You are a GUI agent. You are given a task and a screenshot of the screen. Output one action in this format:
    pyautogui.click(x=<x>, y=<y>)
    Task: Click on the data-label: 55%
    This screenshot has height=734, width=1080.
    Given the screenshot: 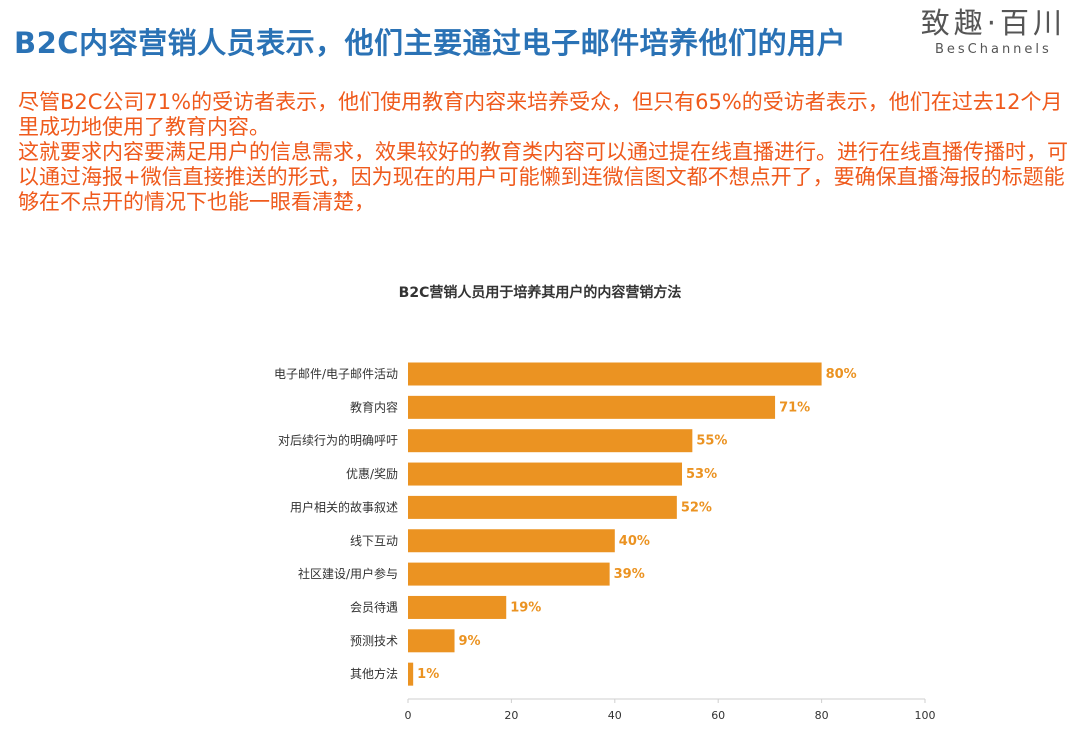 What is the action you would take?
    pyautogui.click(x=711, y=441)
    